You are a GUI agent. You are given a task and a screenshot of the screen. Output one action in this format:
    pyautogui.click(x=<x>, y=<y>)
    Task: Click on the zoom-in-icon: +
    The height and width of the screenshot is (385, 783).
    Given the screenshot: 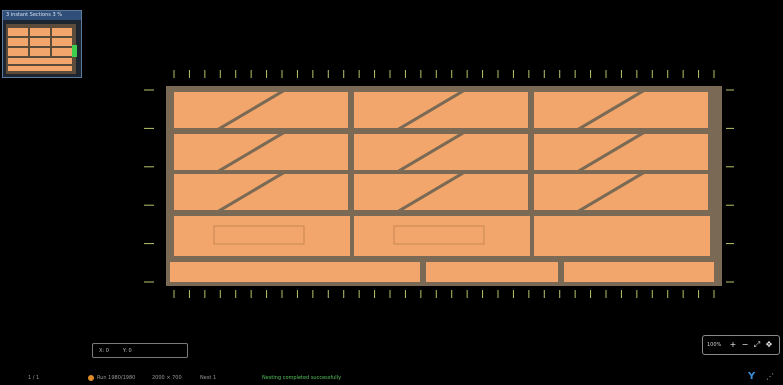 What is the action you would take?
    pyautogui.click(x=733, y=344)
    